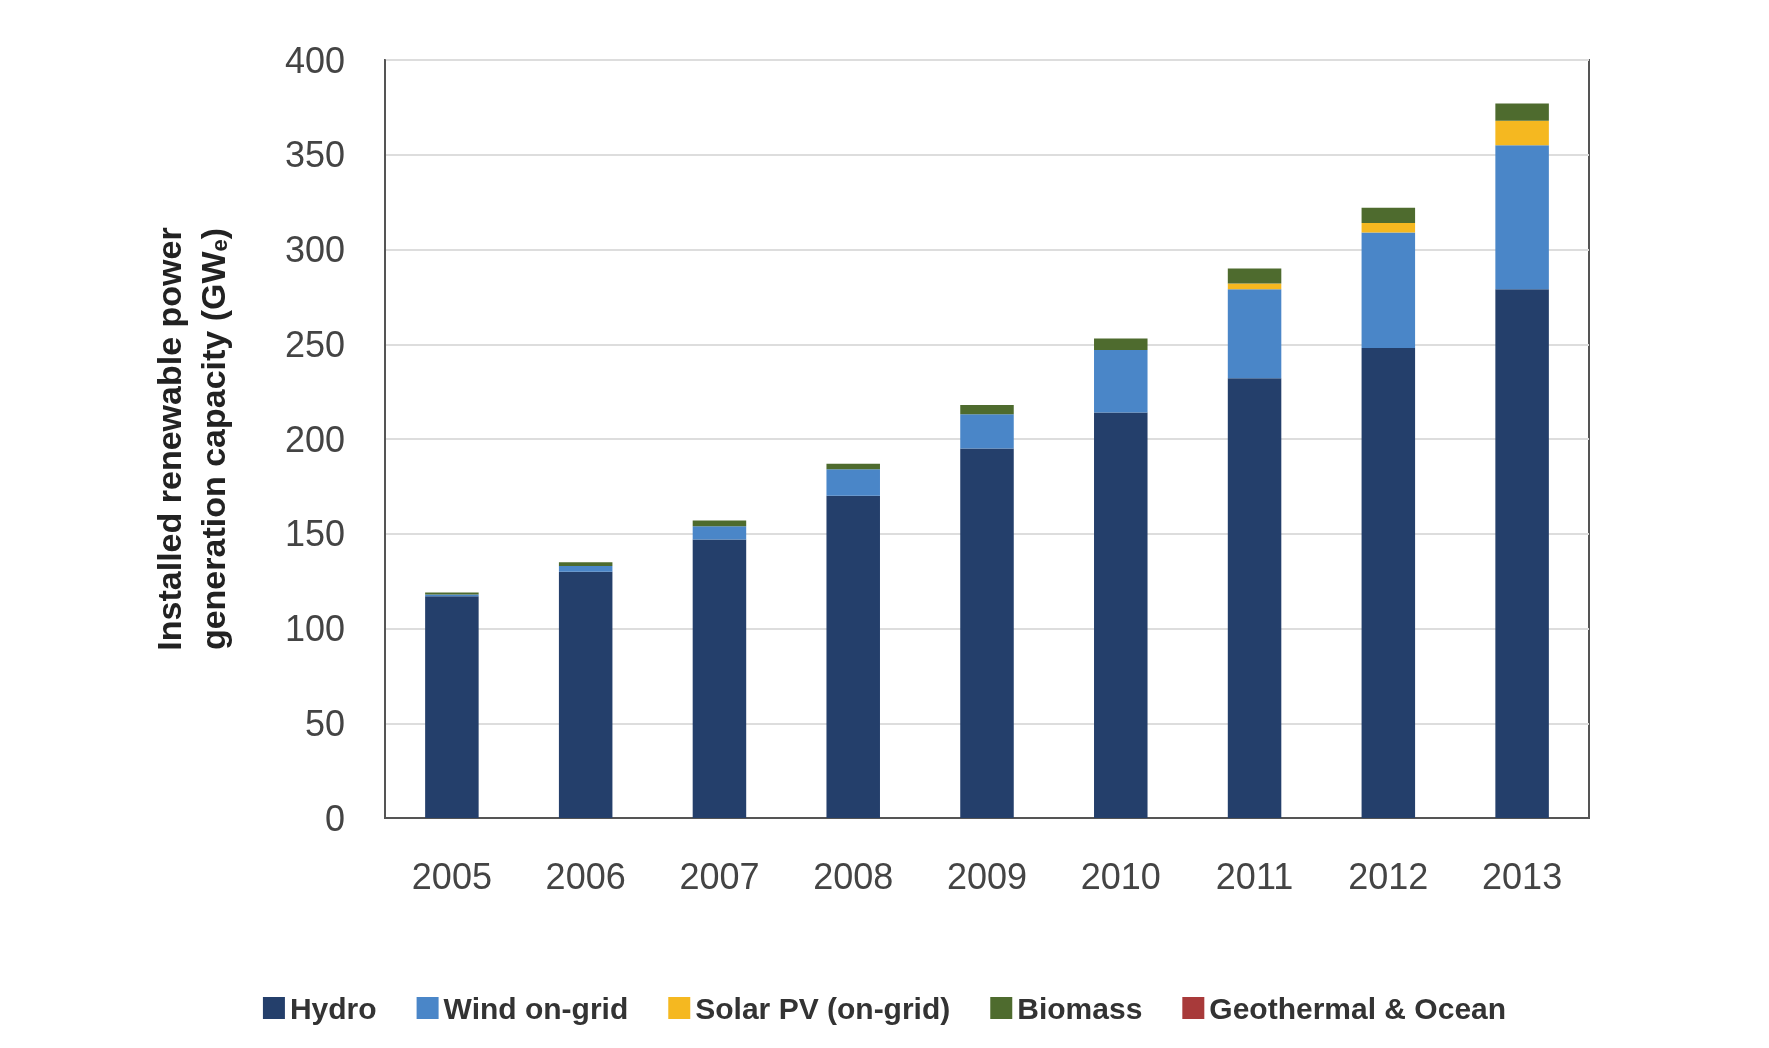 The width and height of the screenshot is (1769, 1048). Describe the element at coordinates (536, 1008) in the screenshot. I see `legend-label: Wind on-grid` at that location.